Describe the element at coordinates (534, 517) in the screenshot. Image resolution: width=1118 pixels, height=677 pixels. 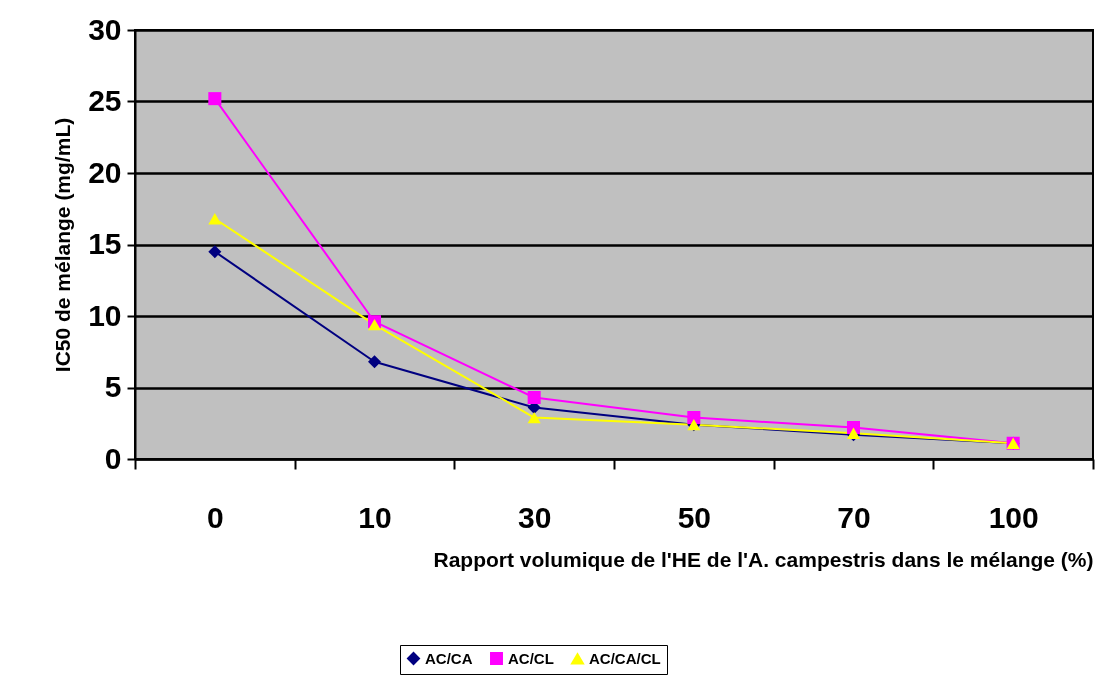
I see `x-tick-label: 30` at that location.